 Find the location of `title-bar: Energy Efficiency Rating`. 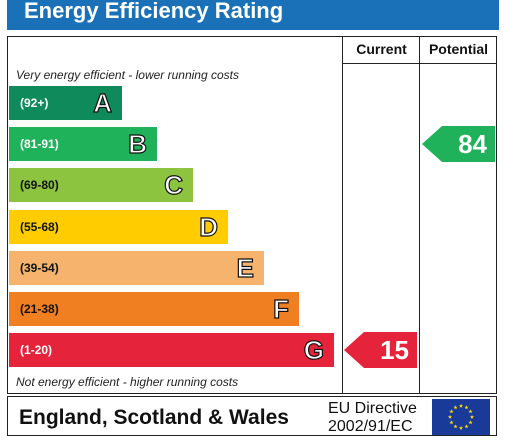

title-bar: Energy Efficiency Rating is located at coordinates (253, 15).